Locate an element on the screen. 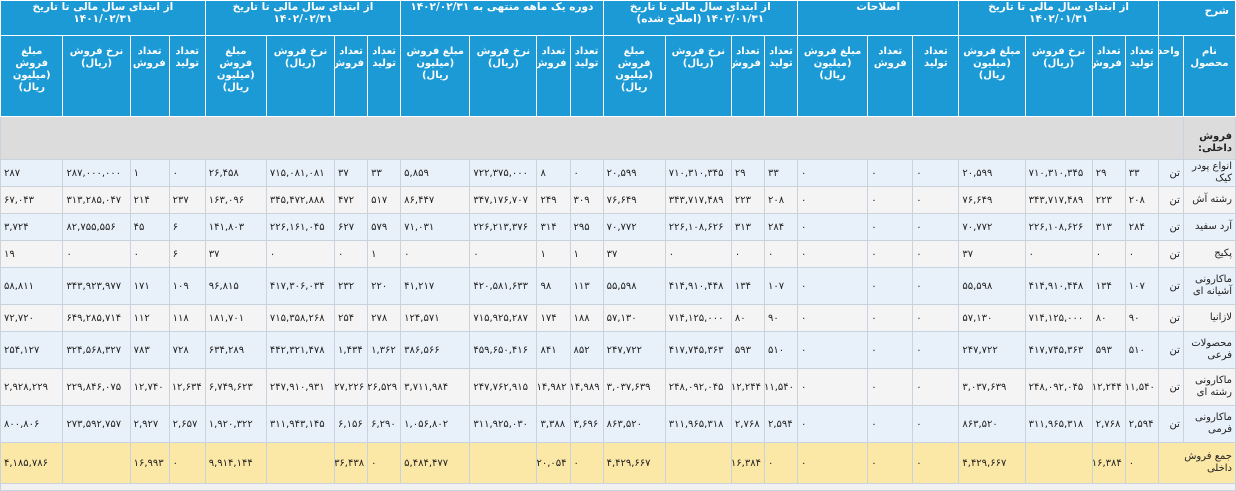 This screenshot has height=491, width=1236. value-cell: ۲۶,۴۵۸ is located at coordinates (235, 173).